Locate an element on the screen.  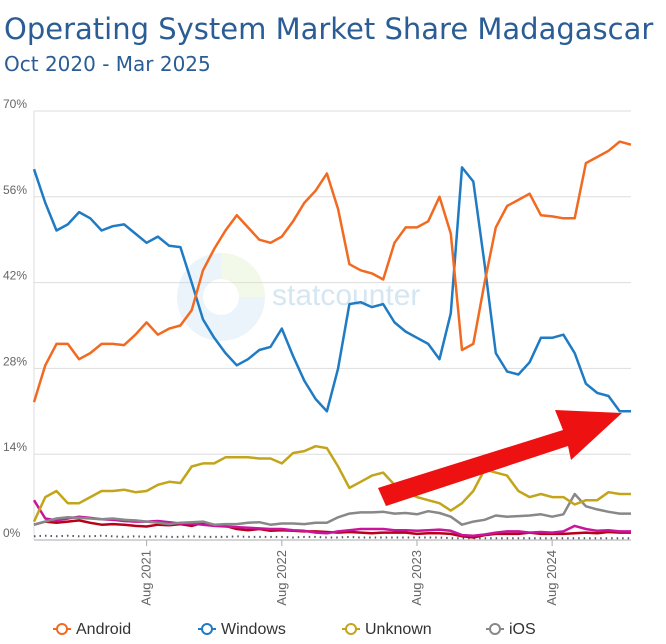
y-tick-label: 56% is located at coordinates (15, 190).